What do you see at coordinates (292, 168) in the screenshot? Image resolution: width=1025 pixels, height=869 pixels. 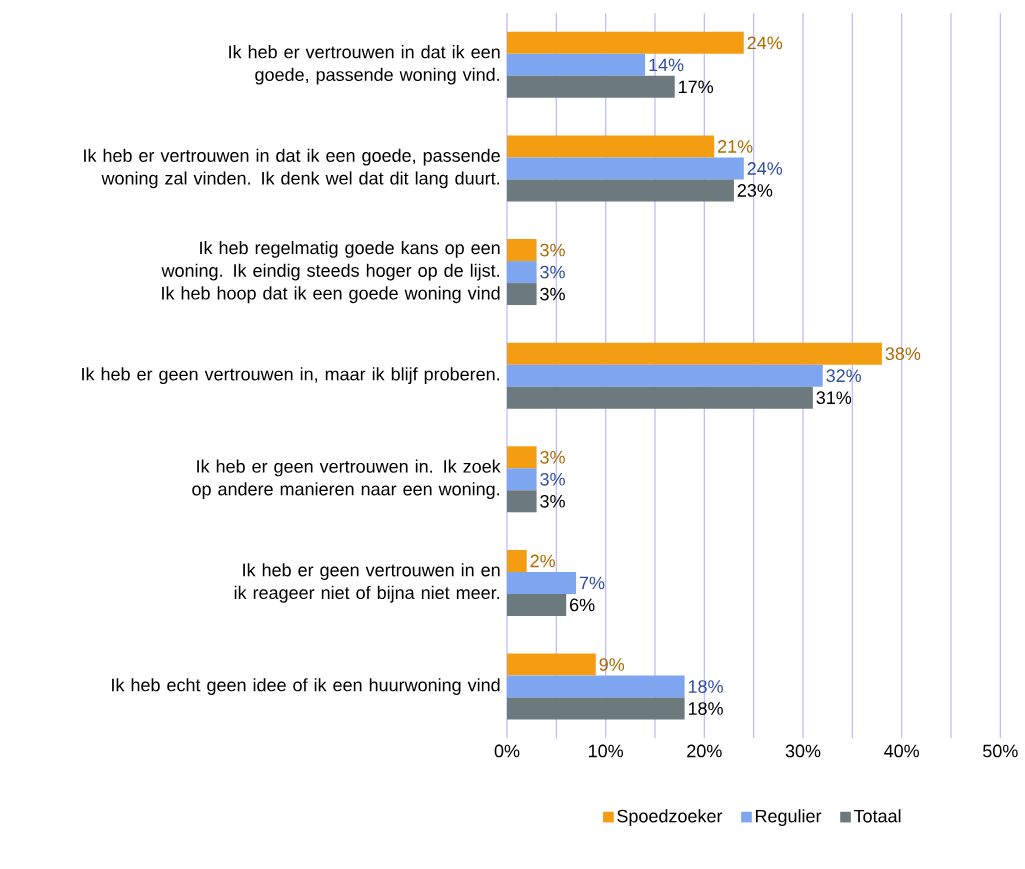 I see `y-tick-label: Ik heb er vertrouwen in dat ik een goede, passende woning zal vinden. Ik denk wel dat dit lang duurt.` at bounding box center [292, 168].